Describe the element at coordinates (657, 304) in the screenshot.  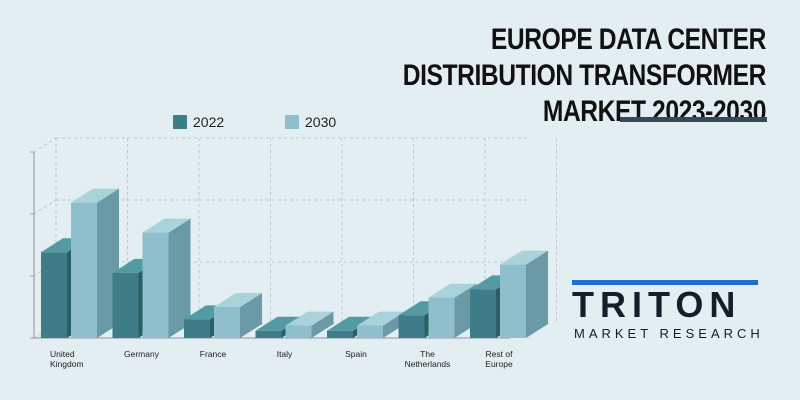
I see `logo-wordmark: TRITON` at that location.